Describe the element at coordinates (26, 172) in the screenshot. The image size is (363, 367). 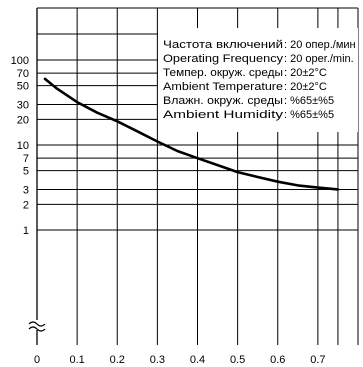
I see `y-tick-label: 5` at that location.